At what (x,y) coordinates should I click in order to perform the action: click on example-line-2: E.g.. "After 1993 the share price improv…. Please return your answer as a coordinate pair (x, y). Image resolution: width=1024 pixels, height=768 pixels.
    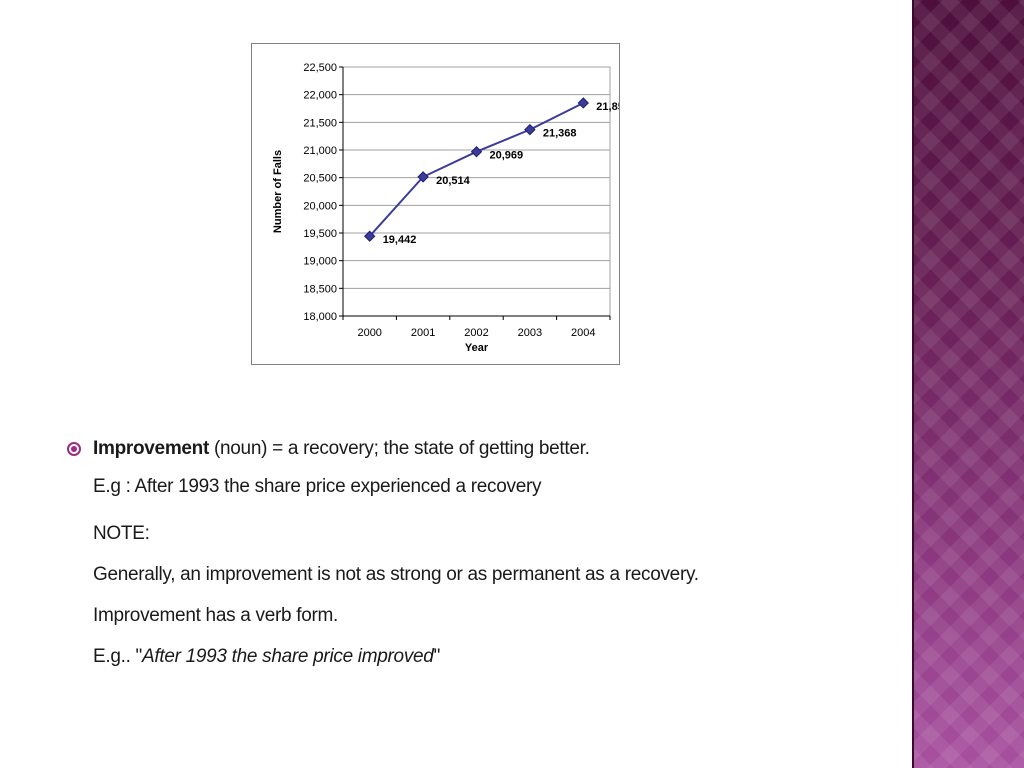
    Looking at the image, I should click on (480, 656).